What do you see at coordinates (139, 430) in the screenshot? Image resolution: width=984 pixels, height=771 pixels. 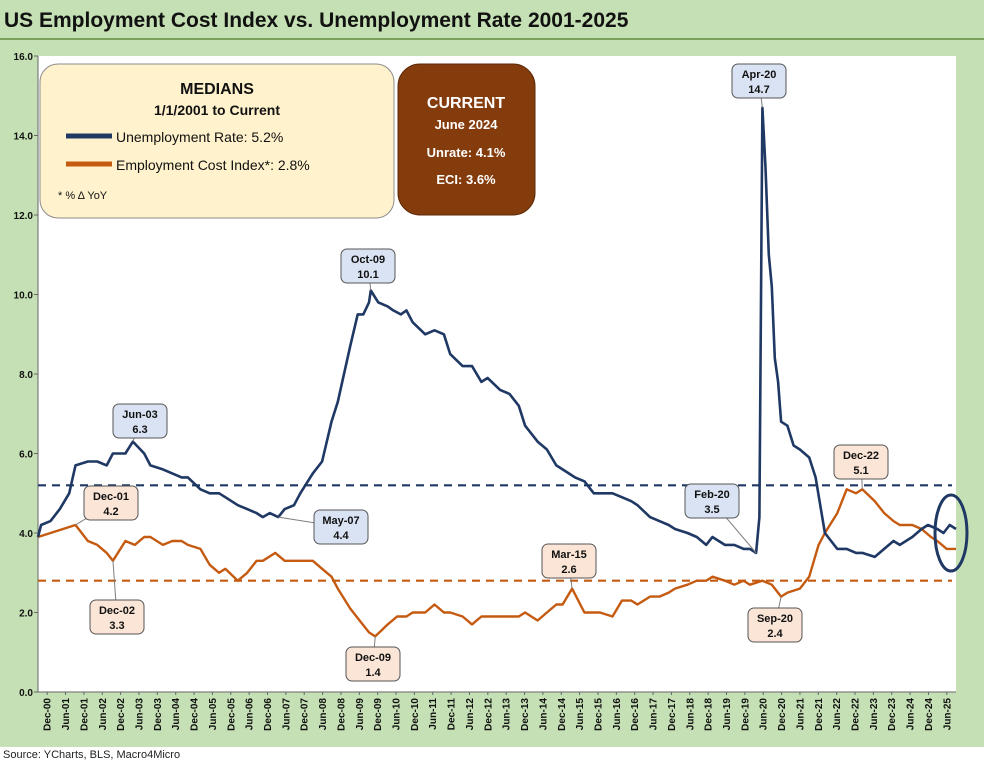 I see `callout-value: 6.3` at bounding box center [139, 430].